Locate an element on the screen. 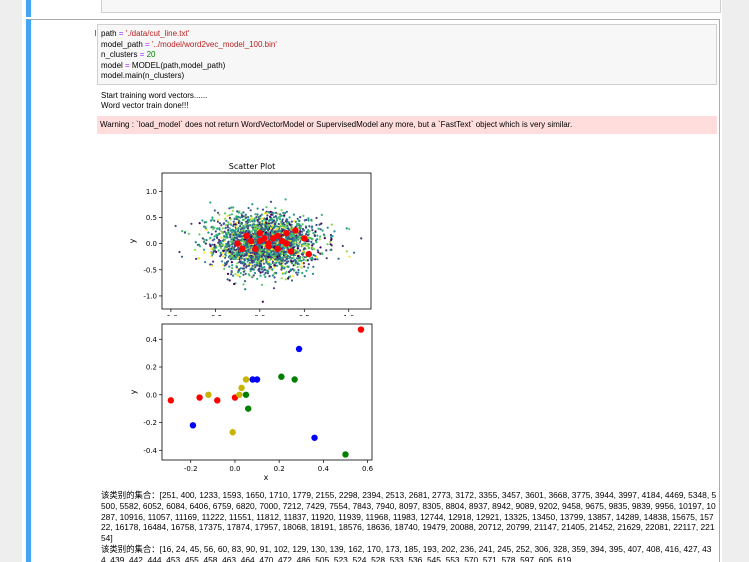 This screenshot has width=749, height=562. previous-cell-input is located at coordinates (411, 6).